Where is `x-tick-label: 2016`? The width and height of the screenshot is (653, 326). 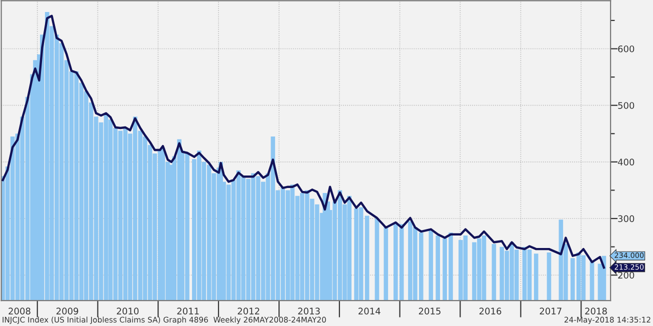
x-tick-label: 2016 is located at coordinates (490, 311).